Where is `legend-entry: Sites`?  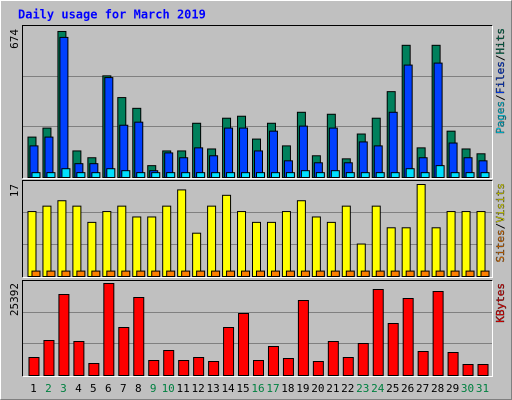
legend-entry: Sites is located at coordinates (500, 245).